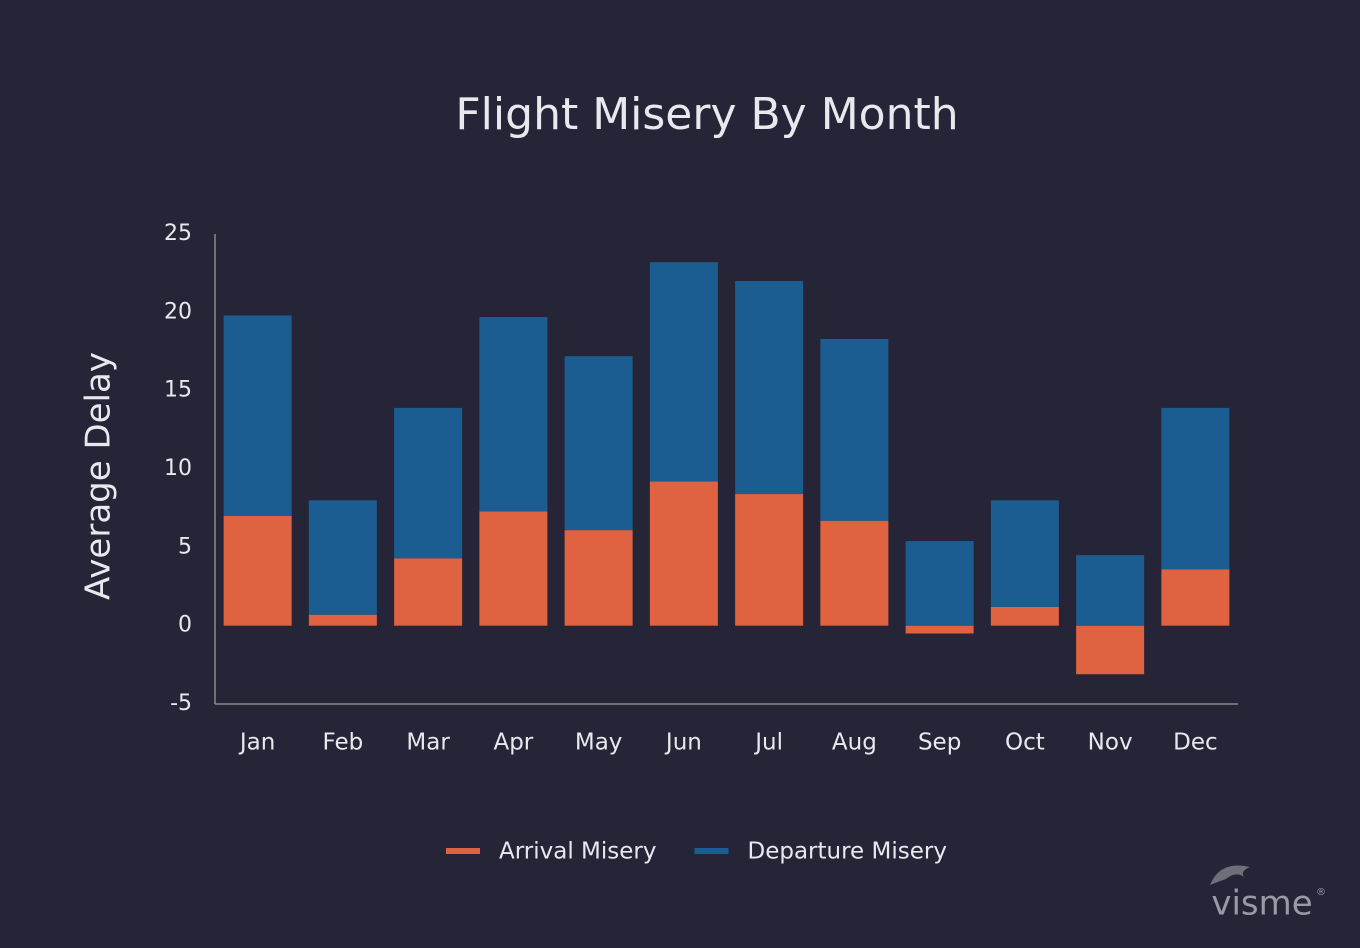  I want to click on x-tick-label: Dec, so click(1195, 743).